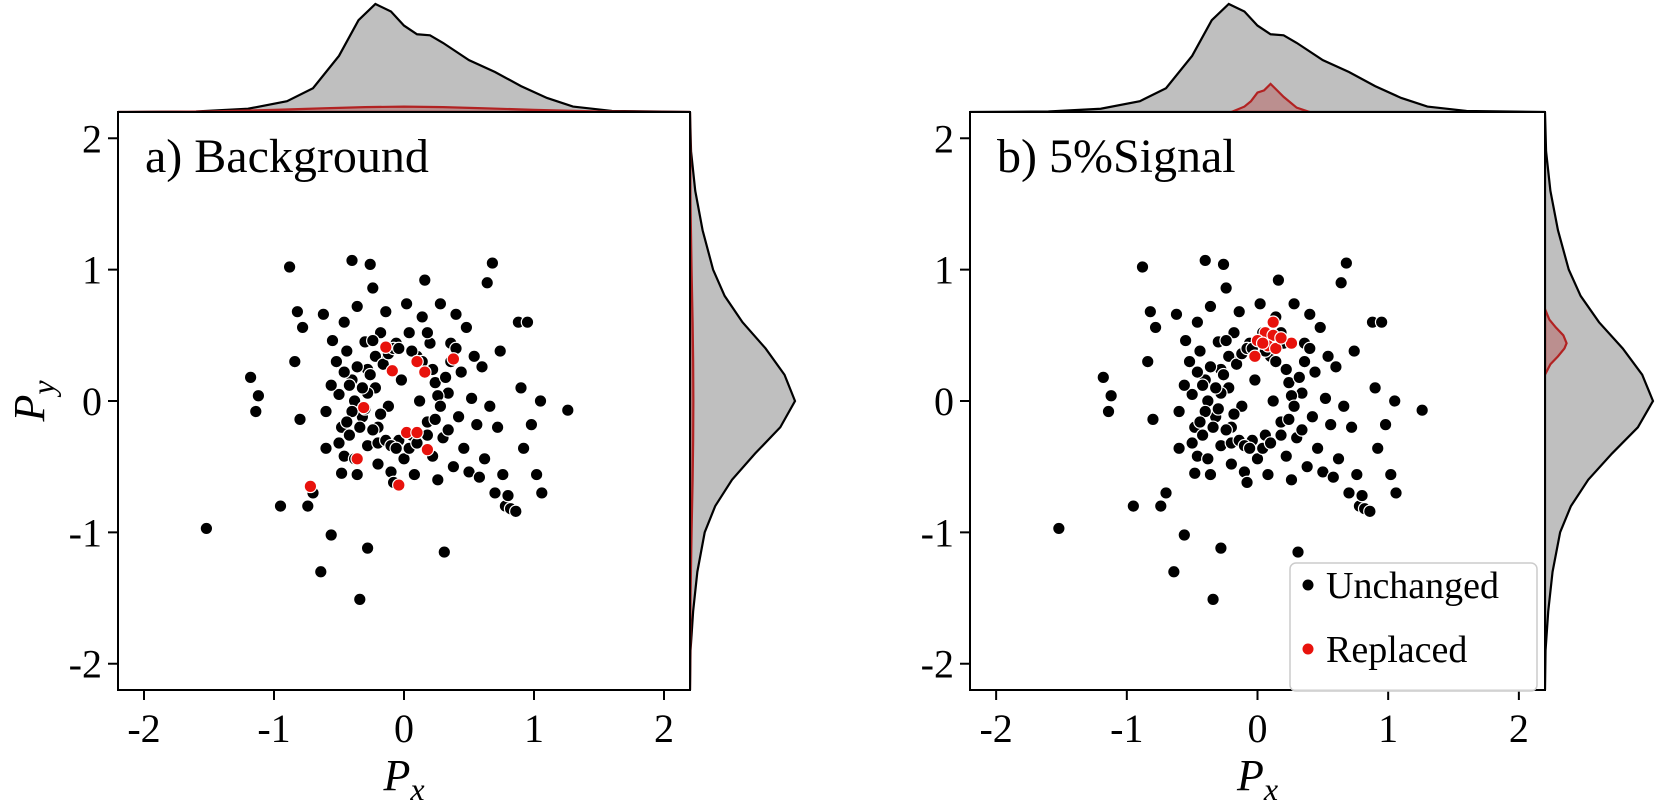 The image size is (1659, 806). What do you see at coordinates (664, 728) in the screenshot?
I see `x-tick-label: 2` at bounding box center [664, 728].